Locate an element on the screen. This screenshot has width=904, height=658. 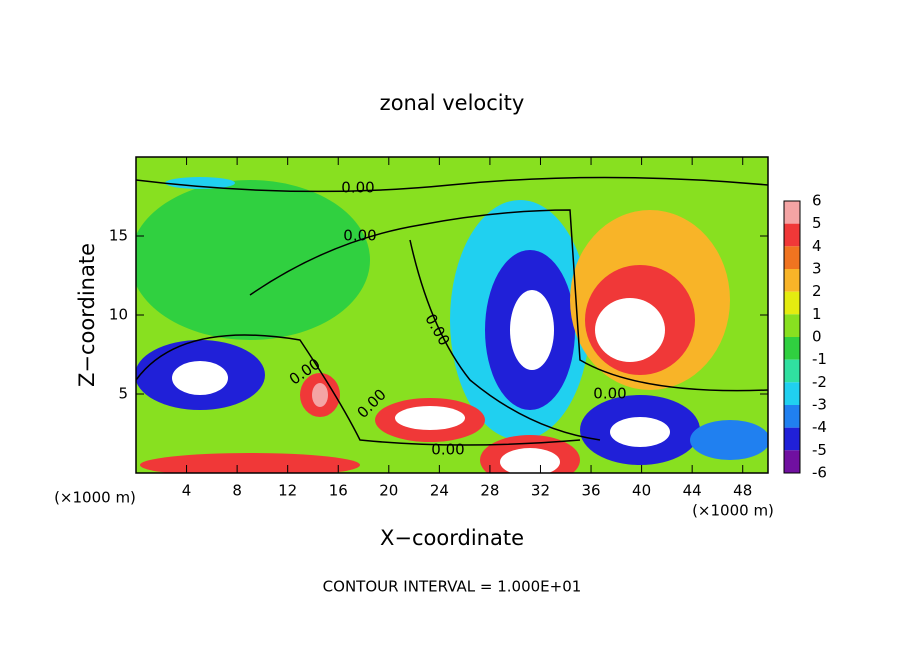
x-tick-label: 8 is located at coordinates (237, 491).